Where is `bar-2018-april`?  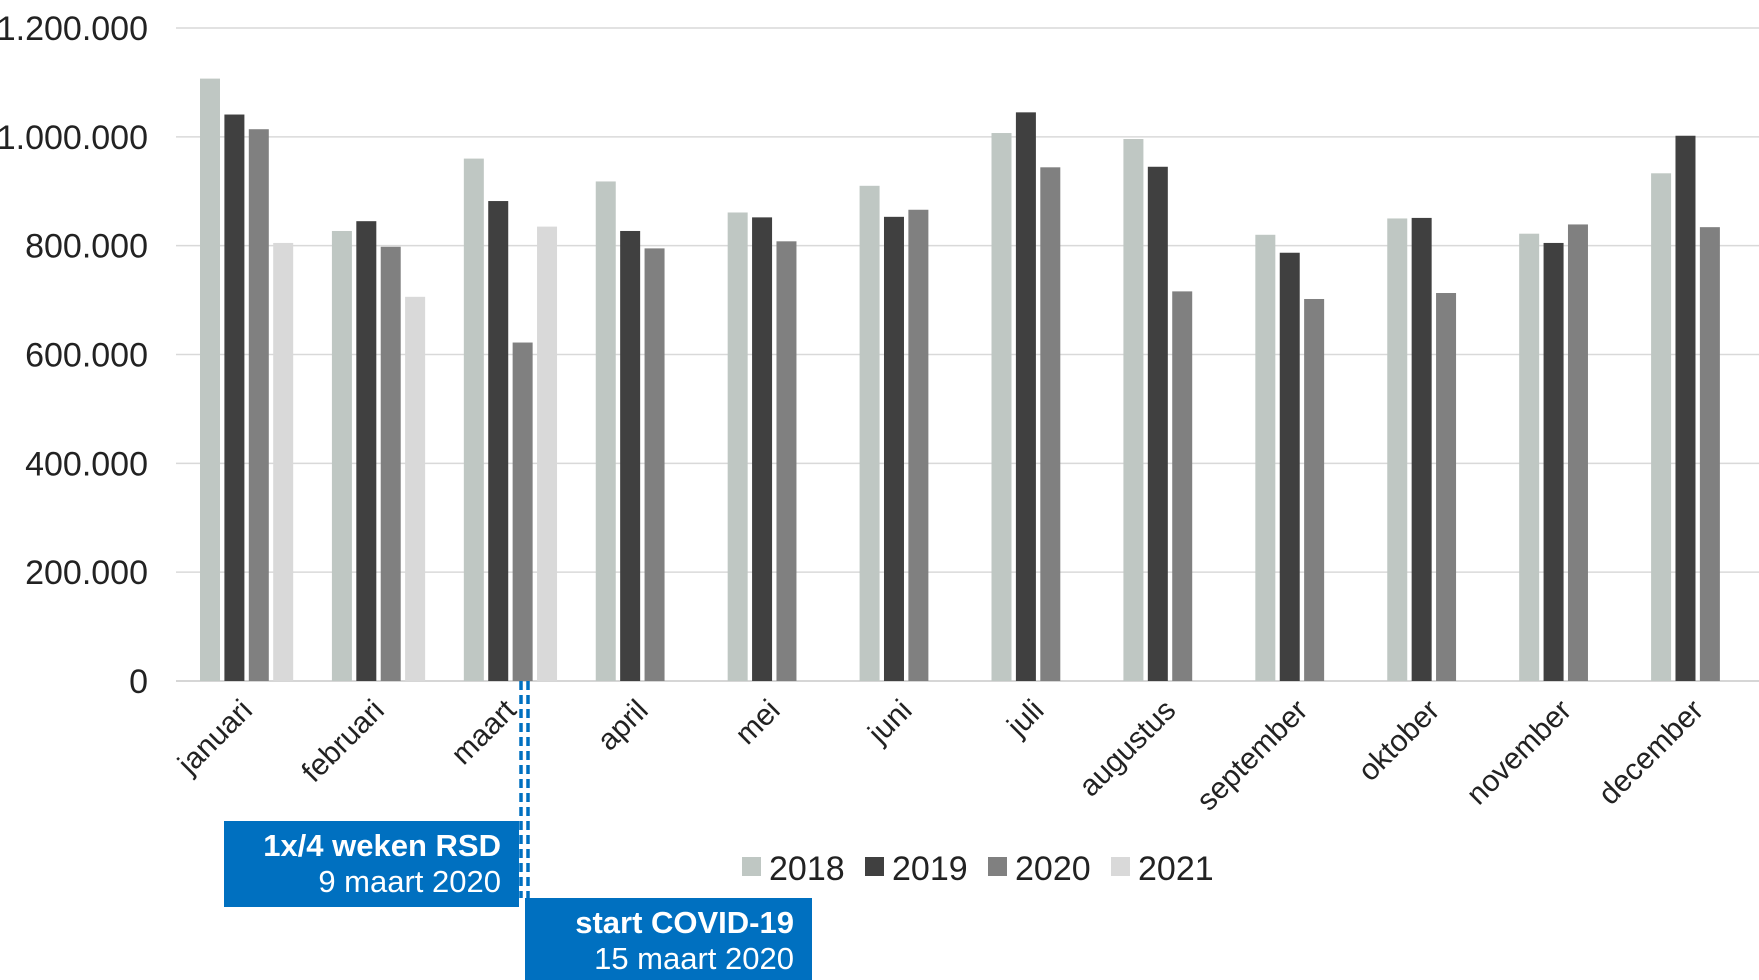 bar-2018-april is located at coordinates (605, 431).